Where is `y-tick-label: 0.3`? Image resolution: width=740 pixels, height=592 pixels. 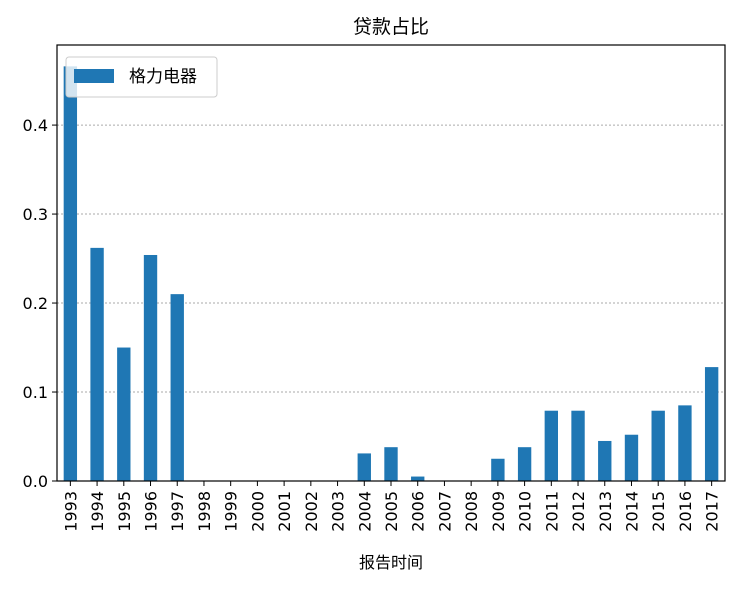 y-tick-label: 0.3 is located at coordinates (35, 214).